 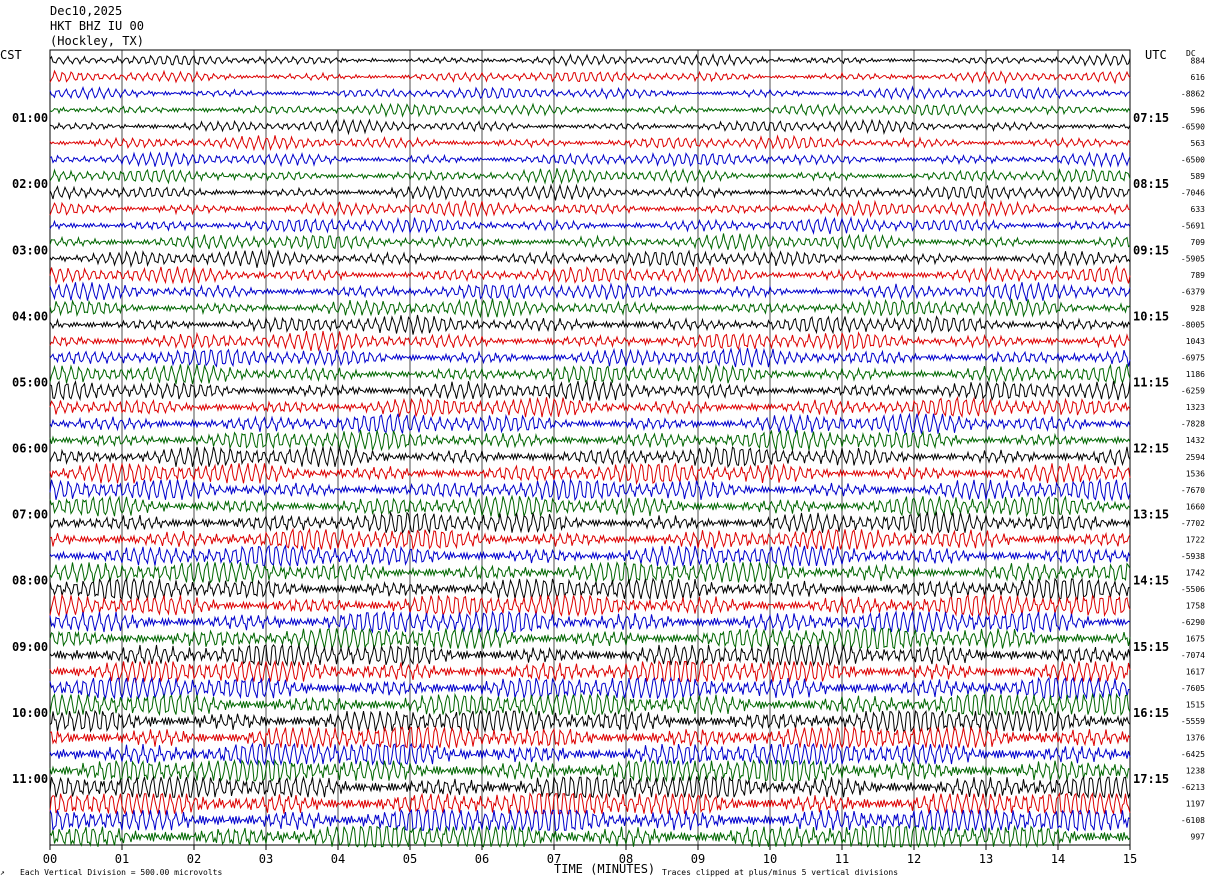 I want to click on utc-hour-label: 09:15, so click(x=1151, y=250).